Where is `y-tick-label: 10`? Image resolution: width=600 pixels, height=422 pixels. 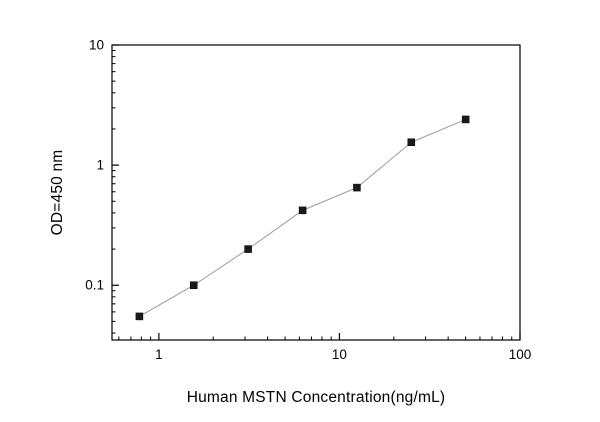
y-tick-label: 10 is located at coordinates (96, 45).